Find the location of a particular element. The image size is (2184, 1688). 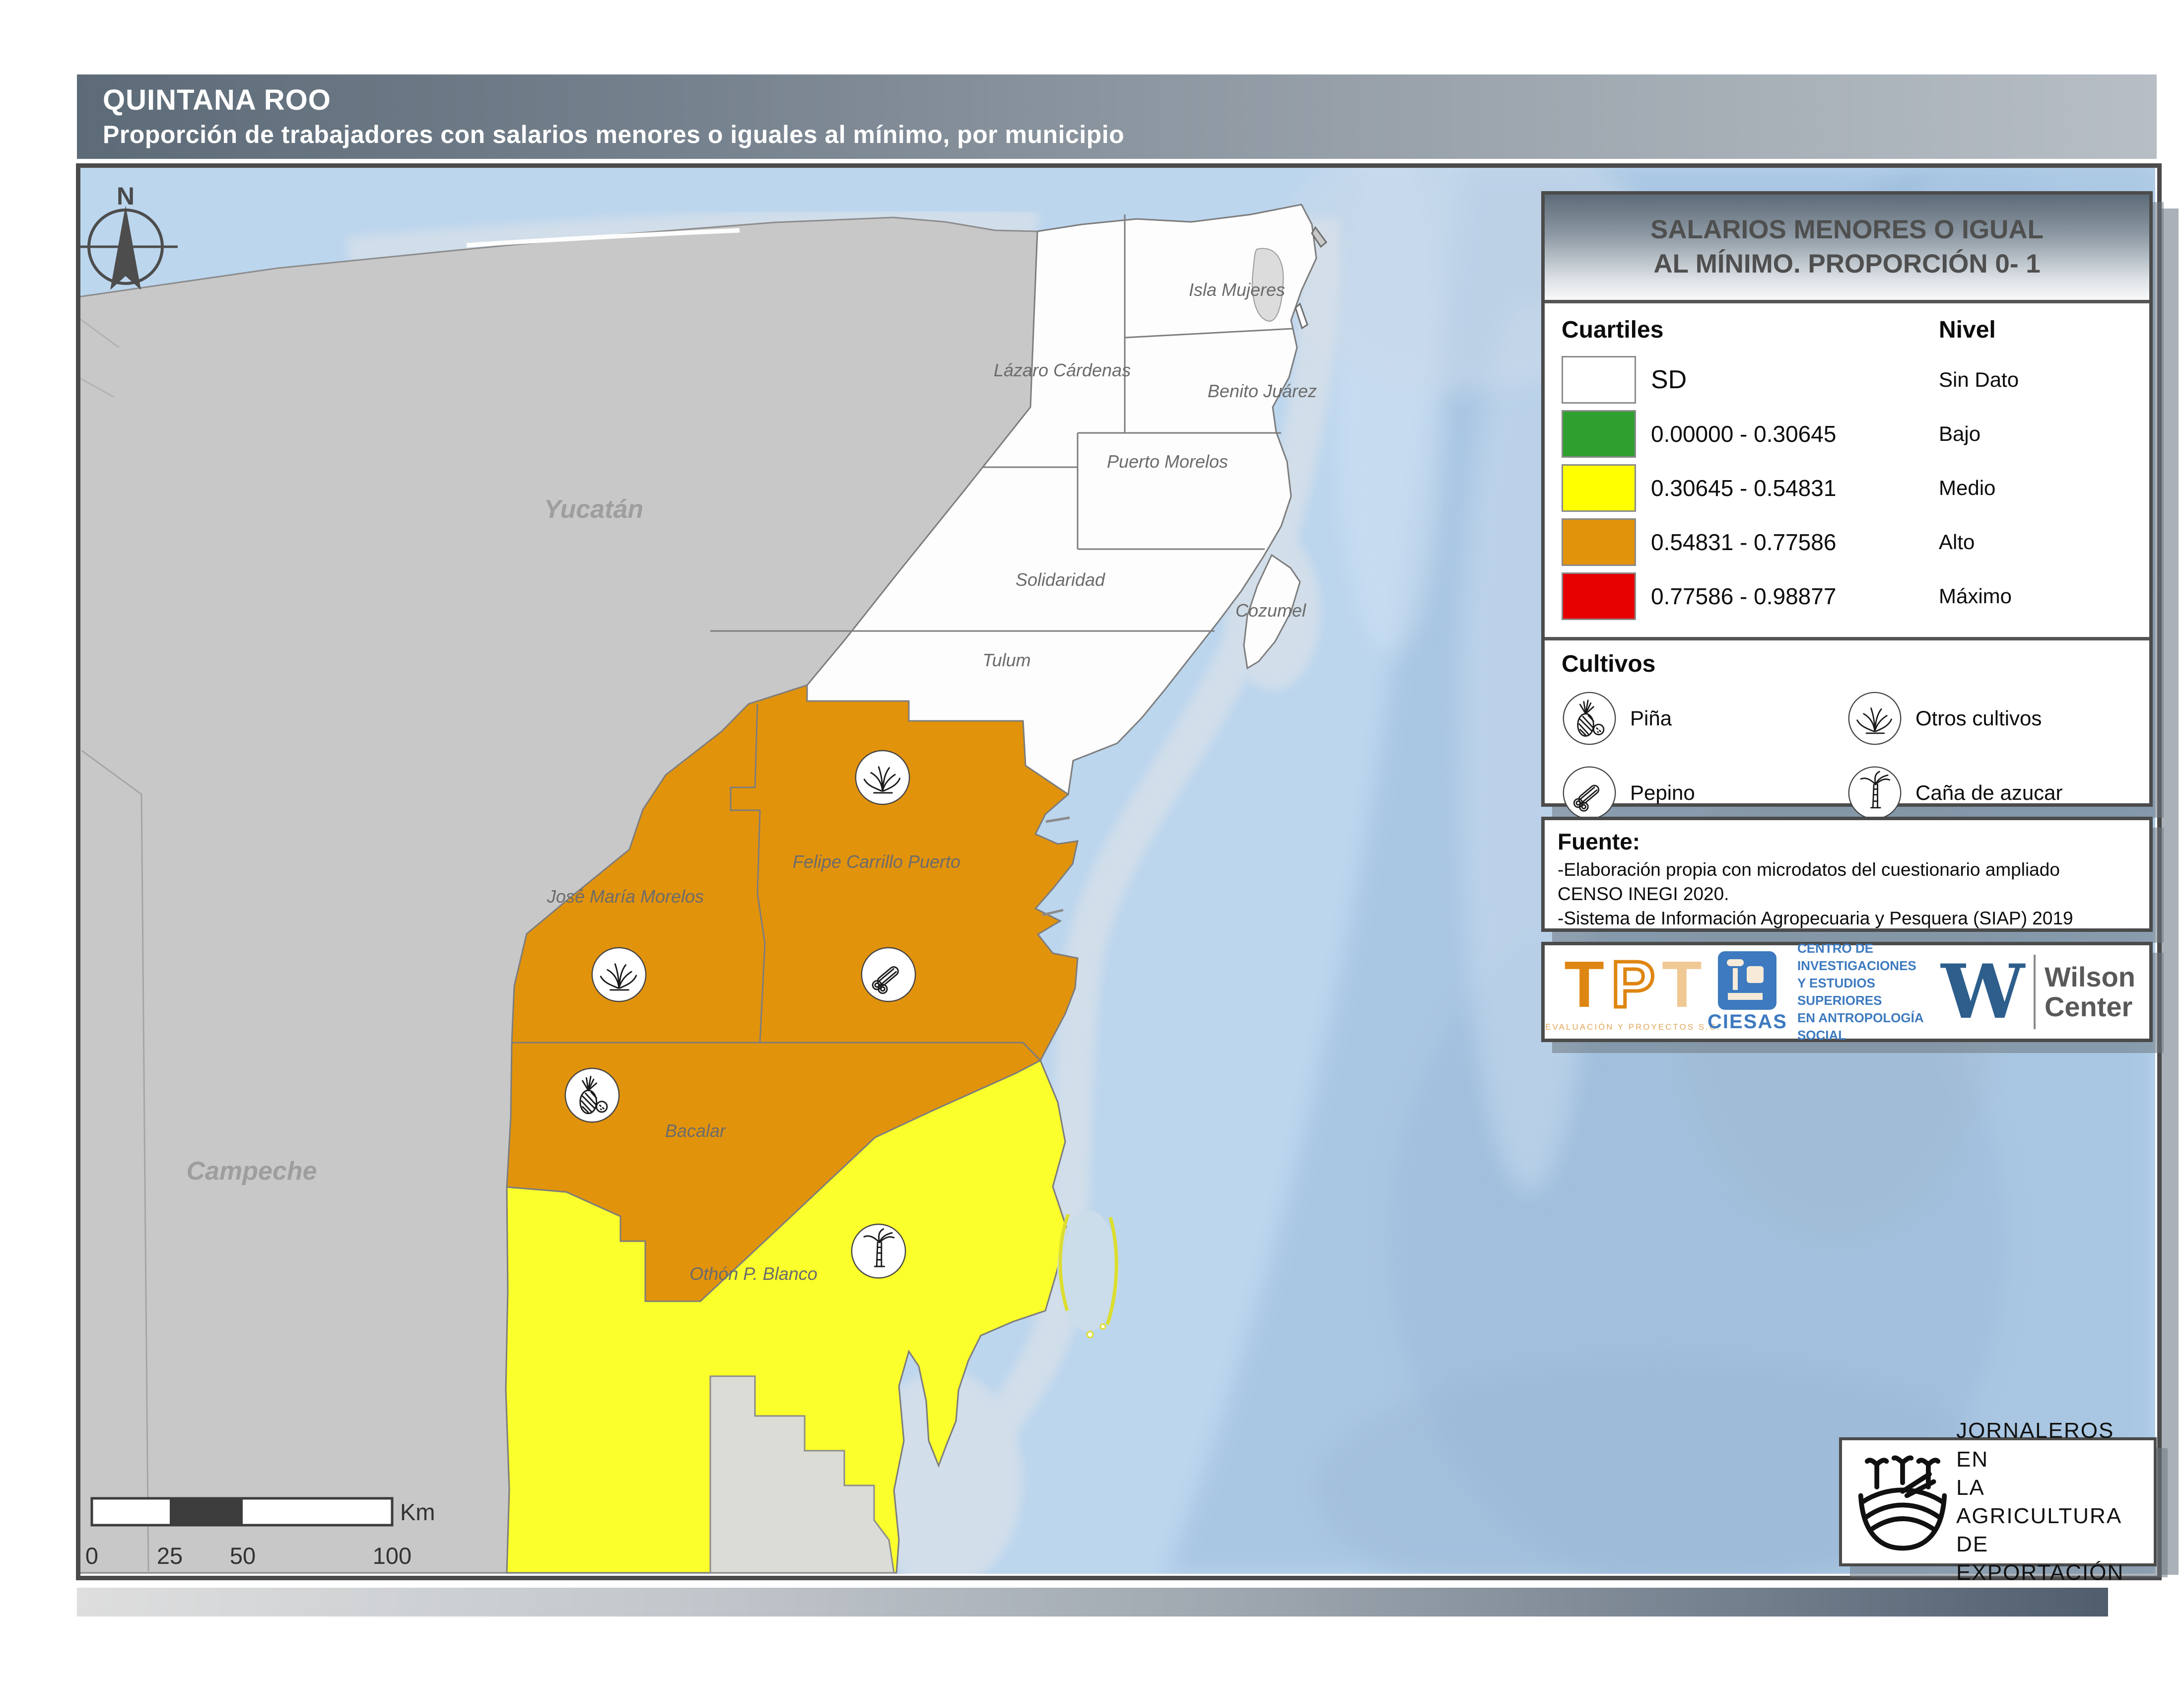

cultivos-title: Cultivos is located at coordinates (1609, 664).